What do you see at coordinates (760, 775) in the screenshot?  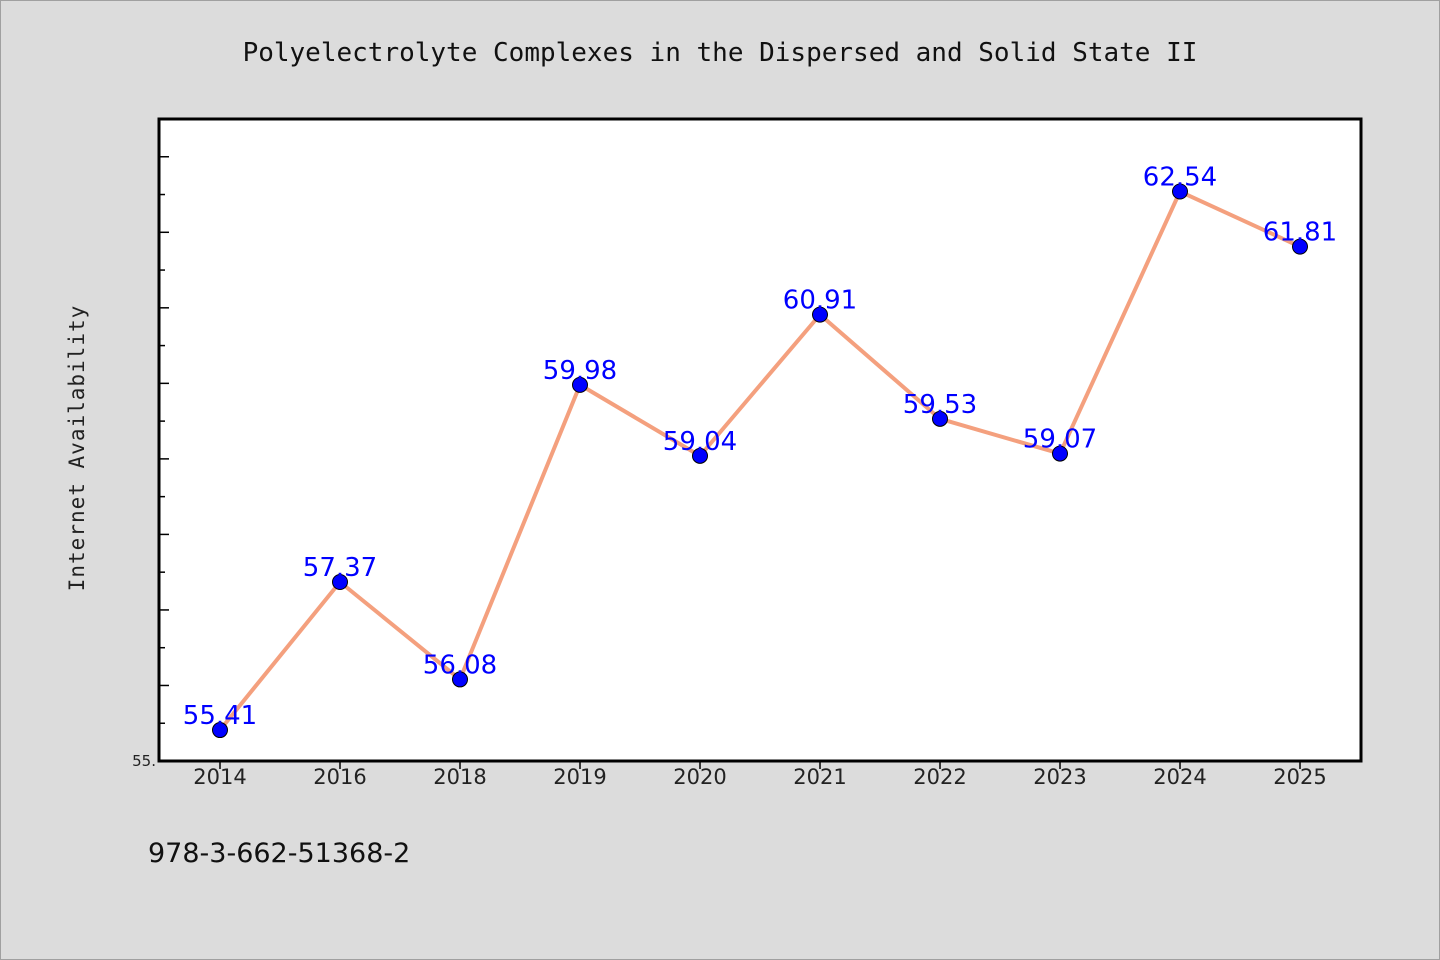 I see `x-axis-ticks: 2014 2016 2018 2019 2020 2021 2022 2023 2024 2025` at bounding box center [760, 775].